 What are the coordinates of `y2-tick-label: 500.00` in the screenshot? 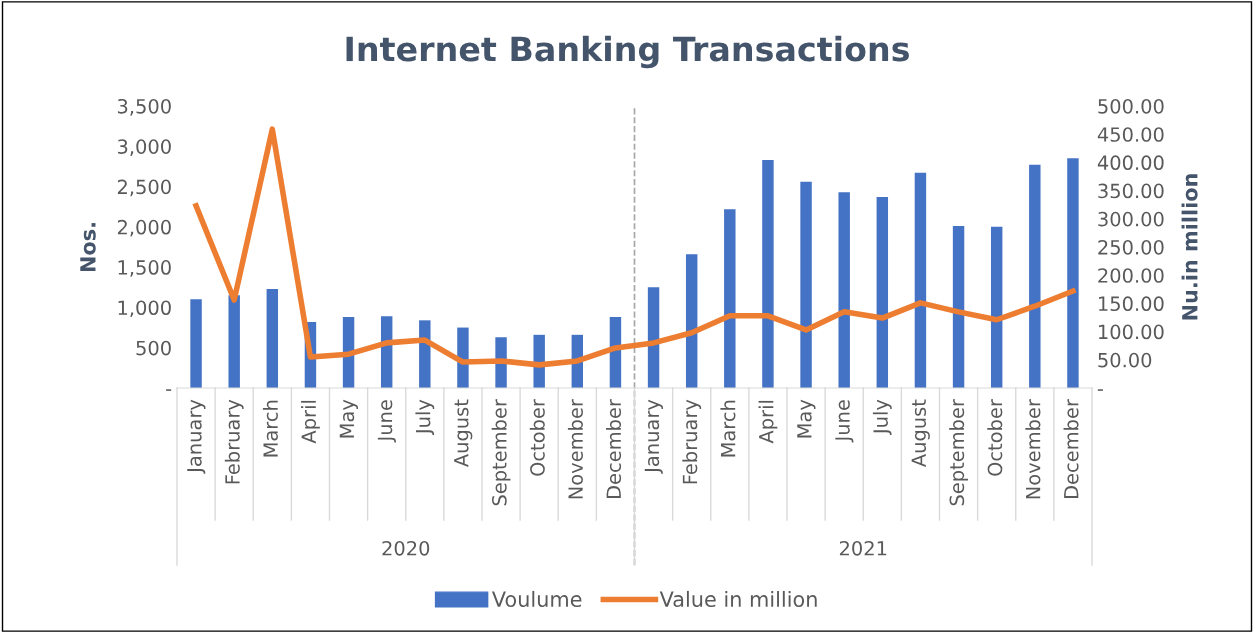 It's located at (1131, 106).